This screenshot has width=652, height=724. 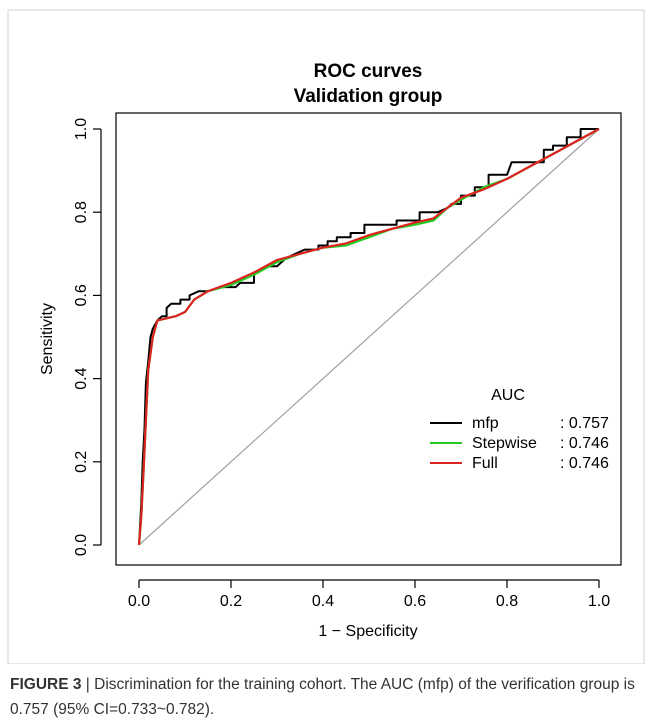 I want to click on y-tick-label: 1.0, so click(x=81, y=129).